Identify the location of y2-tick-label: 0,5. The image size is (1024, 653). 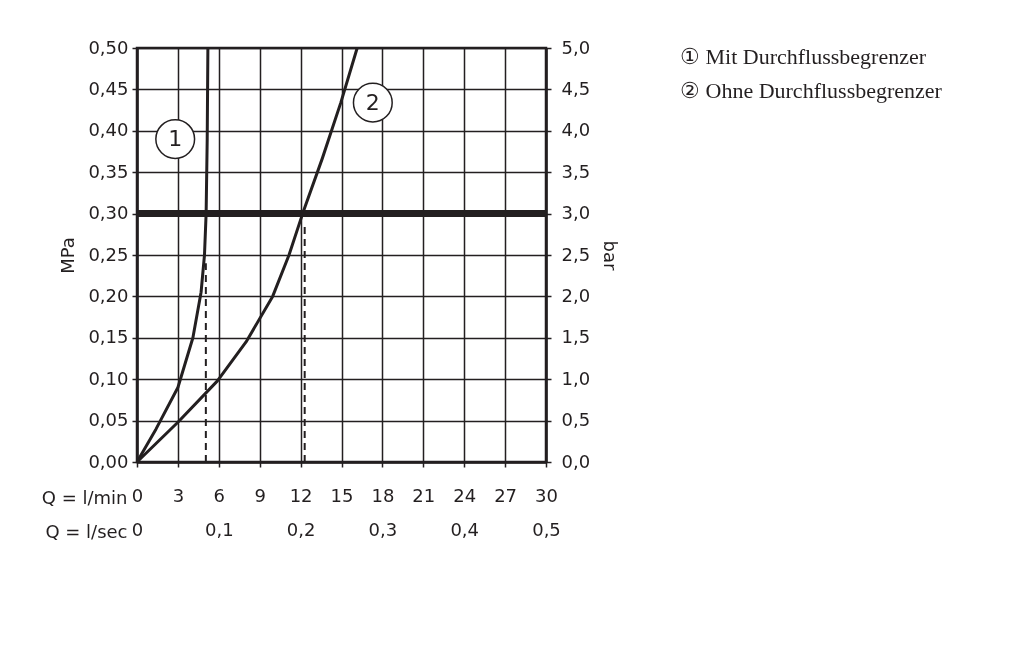
(576, 420).